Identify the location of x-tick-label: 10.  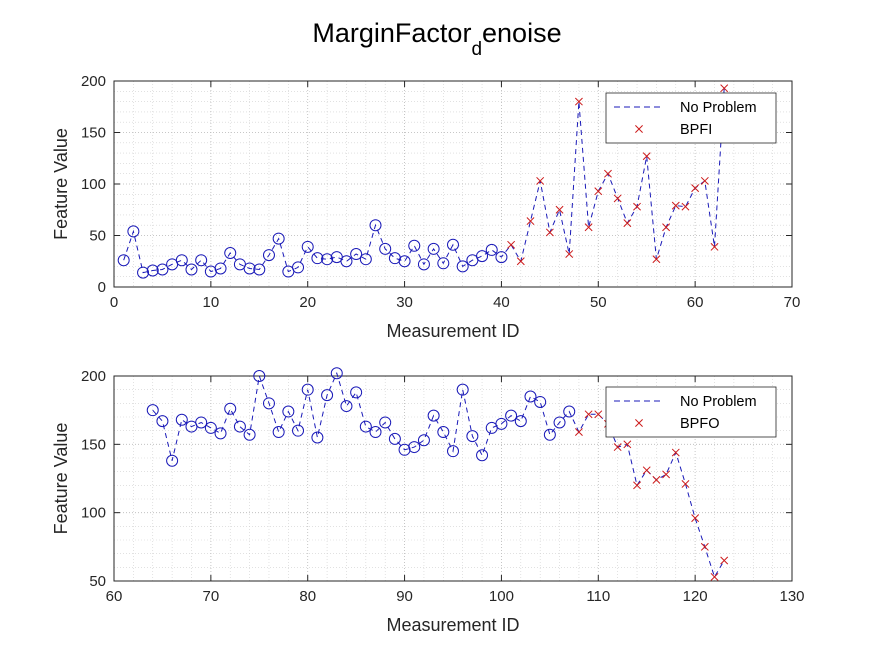
(211, 302).